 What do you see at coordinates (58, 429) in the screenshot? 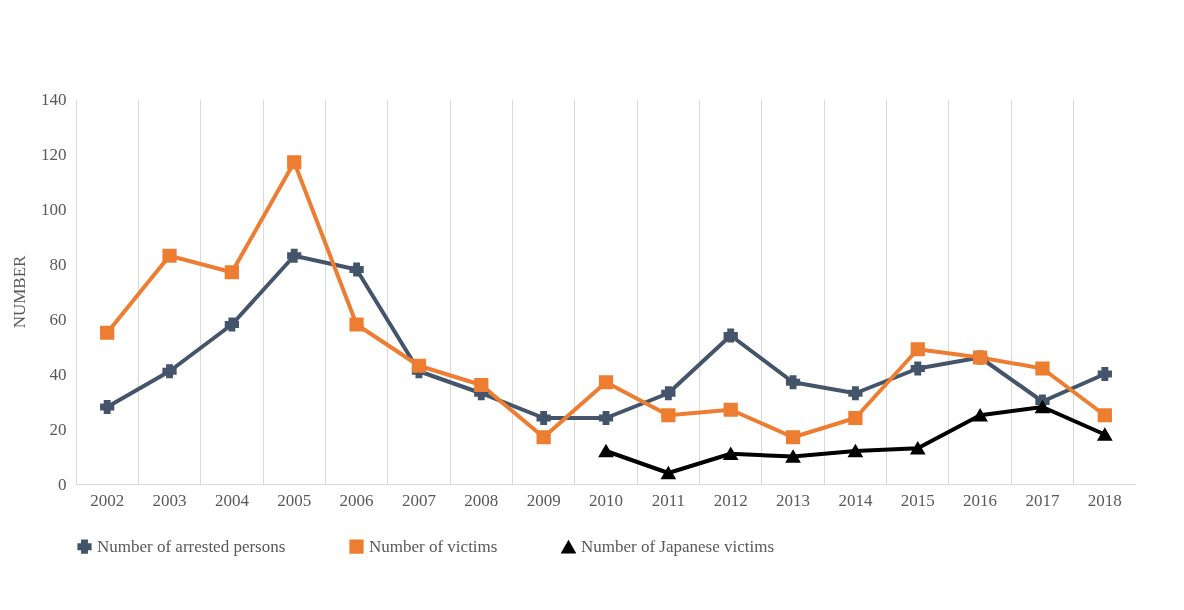
I see `y-tick-label: 20` at bounding box center [58, 429].